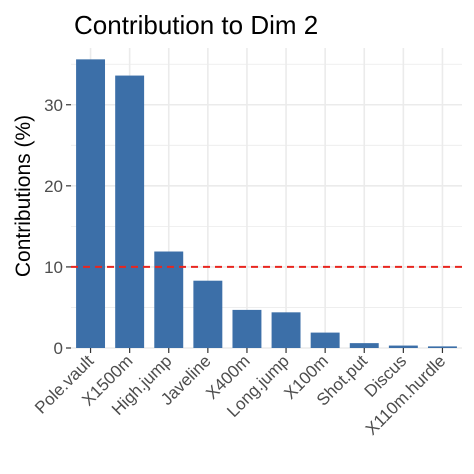  What do you see at coordinates (130, 211) in the screenshot?
I see `bar-X1500m` at bounding box center [130, 211].